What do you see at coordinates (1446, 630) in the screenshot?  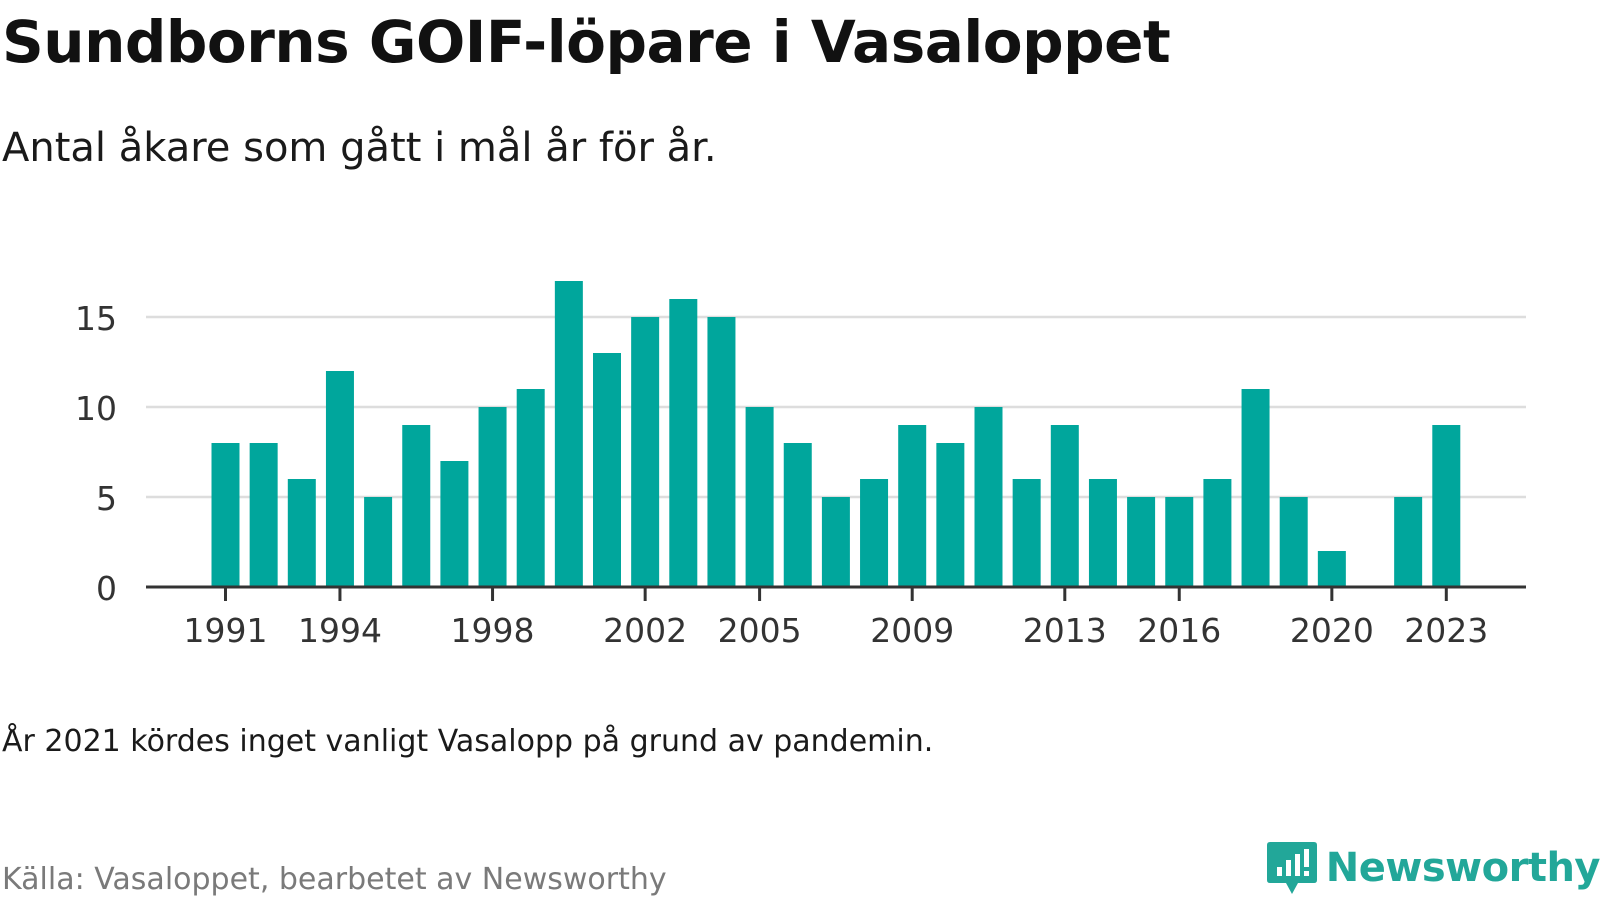 I see `x-tick-label: 2023` at bounding box center [1446, 630].